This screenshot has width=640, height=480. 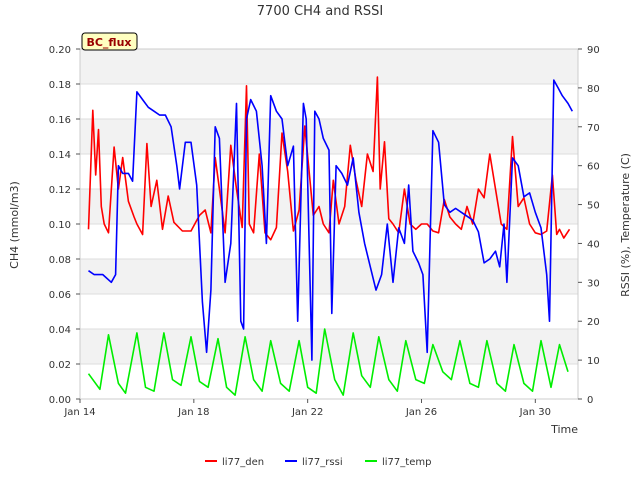 I want to click on legend-label: li77_rssi, so click(x=322, y=462).